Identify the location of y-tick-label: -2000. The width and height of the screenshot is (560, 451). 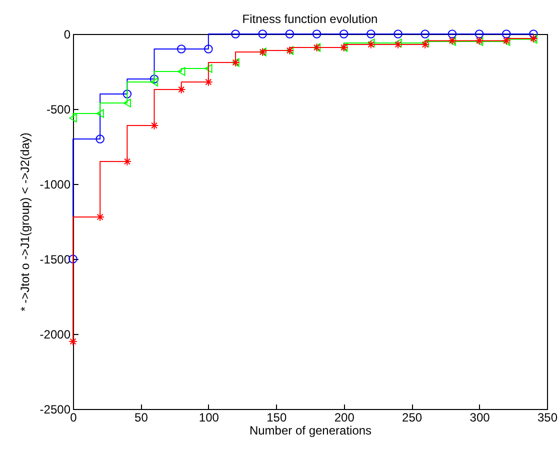
(55, 335).